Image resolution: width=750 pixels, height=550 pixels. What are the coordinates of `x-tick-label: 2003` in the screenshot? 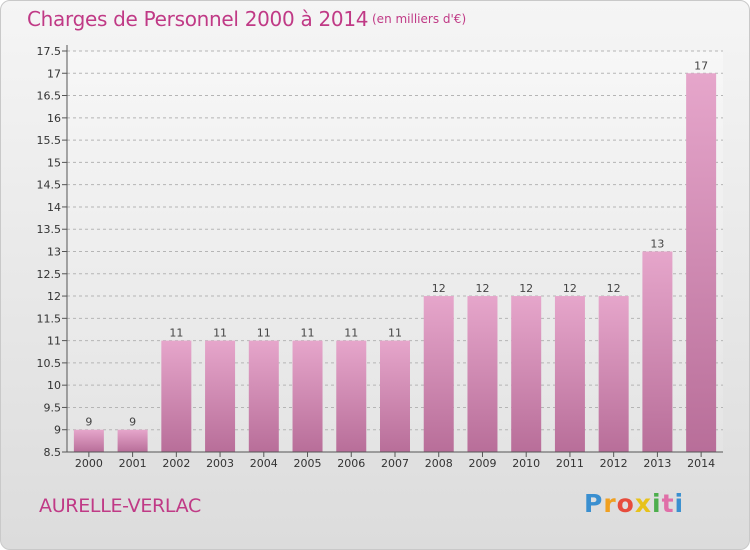 It's located at (220, 463).